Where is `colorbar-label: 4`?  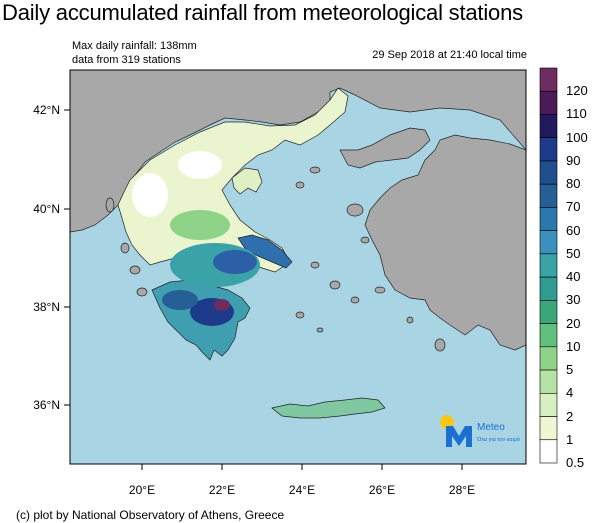 colorbar-label: 4 is located at coordinates (570, 393).